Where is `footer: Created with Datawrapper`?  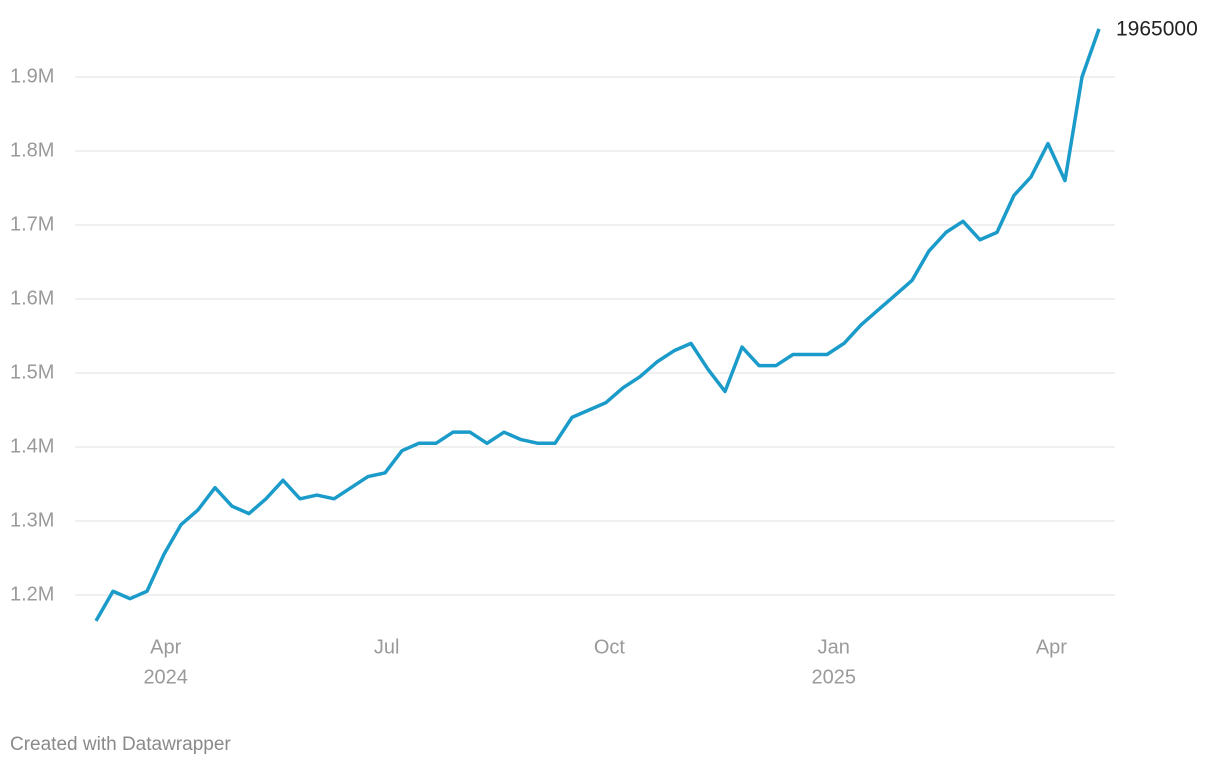 footer: Created with Datawrapper is located at coordinates (120, 744).